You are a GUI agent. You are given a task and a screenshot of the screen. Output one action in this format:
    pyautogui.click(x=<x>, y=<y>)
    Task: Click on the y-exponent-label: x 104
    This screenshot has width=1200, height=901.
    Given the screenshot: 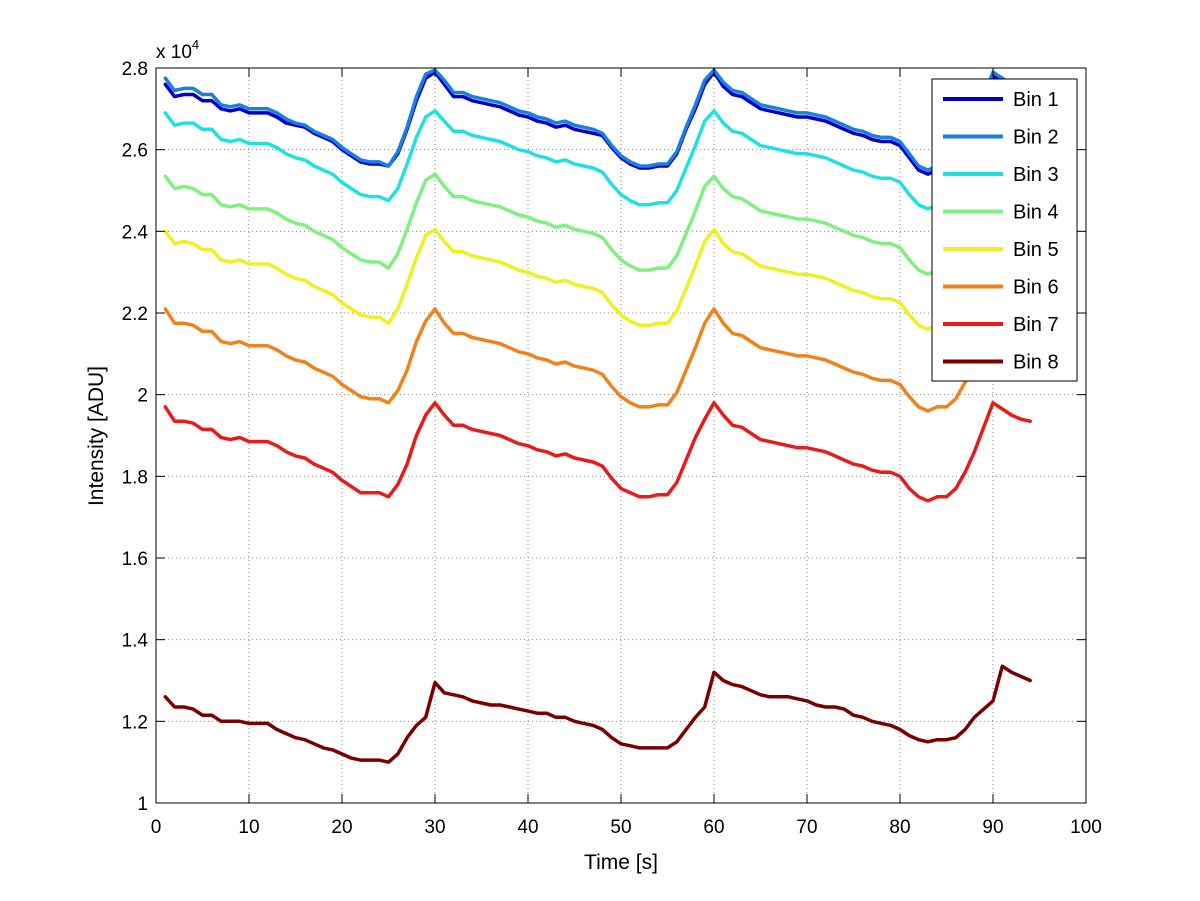 What is the action you would take?
    pyautogui.click(x=177, y=50)
    